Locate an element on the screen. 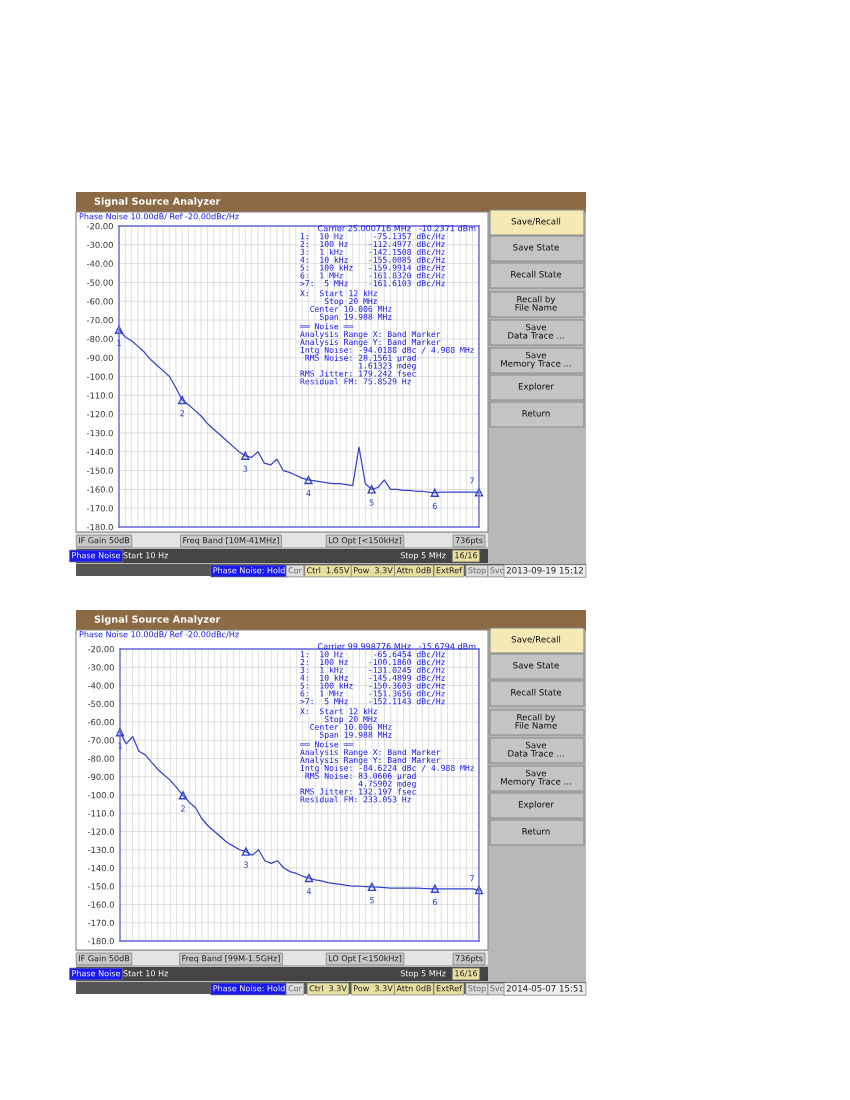 This screenshot has width=850, height=1100. y-tick-label: -100.0 is located at coordinates (99, 376).